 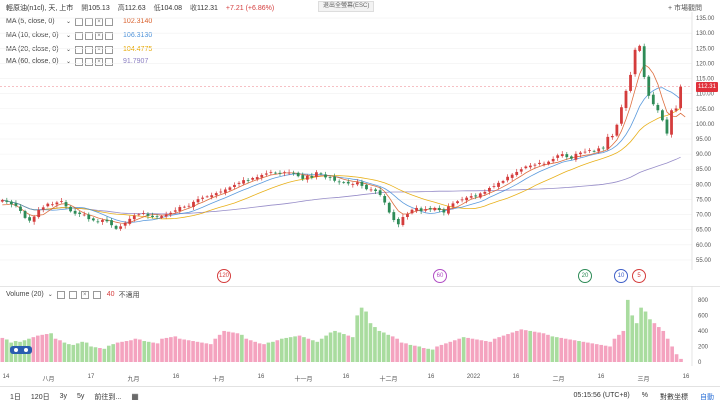 I want to click on auto-scale-toggle: 自動, so click(x=707, y=397).